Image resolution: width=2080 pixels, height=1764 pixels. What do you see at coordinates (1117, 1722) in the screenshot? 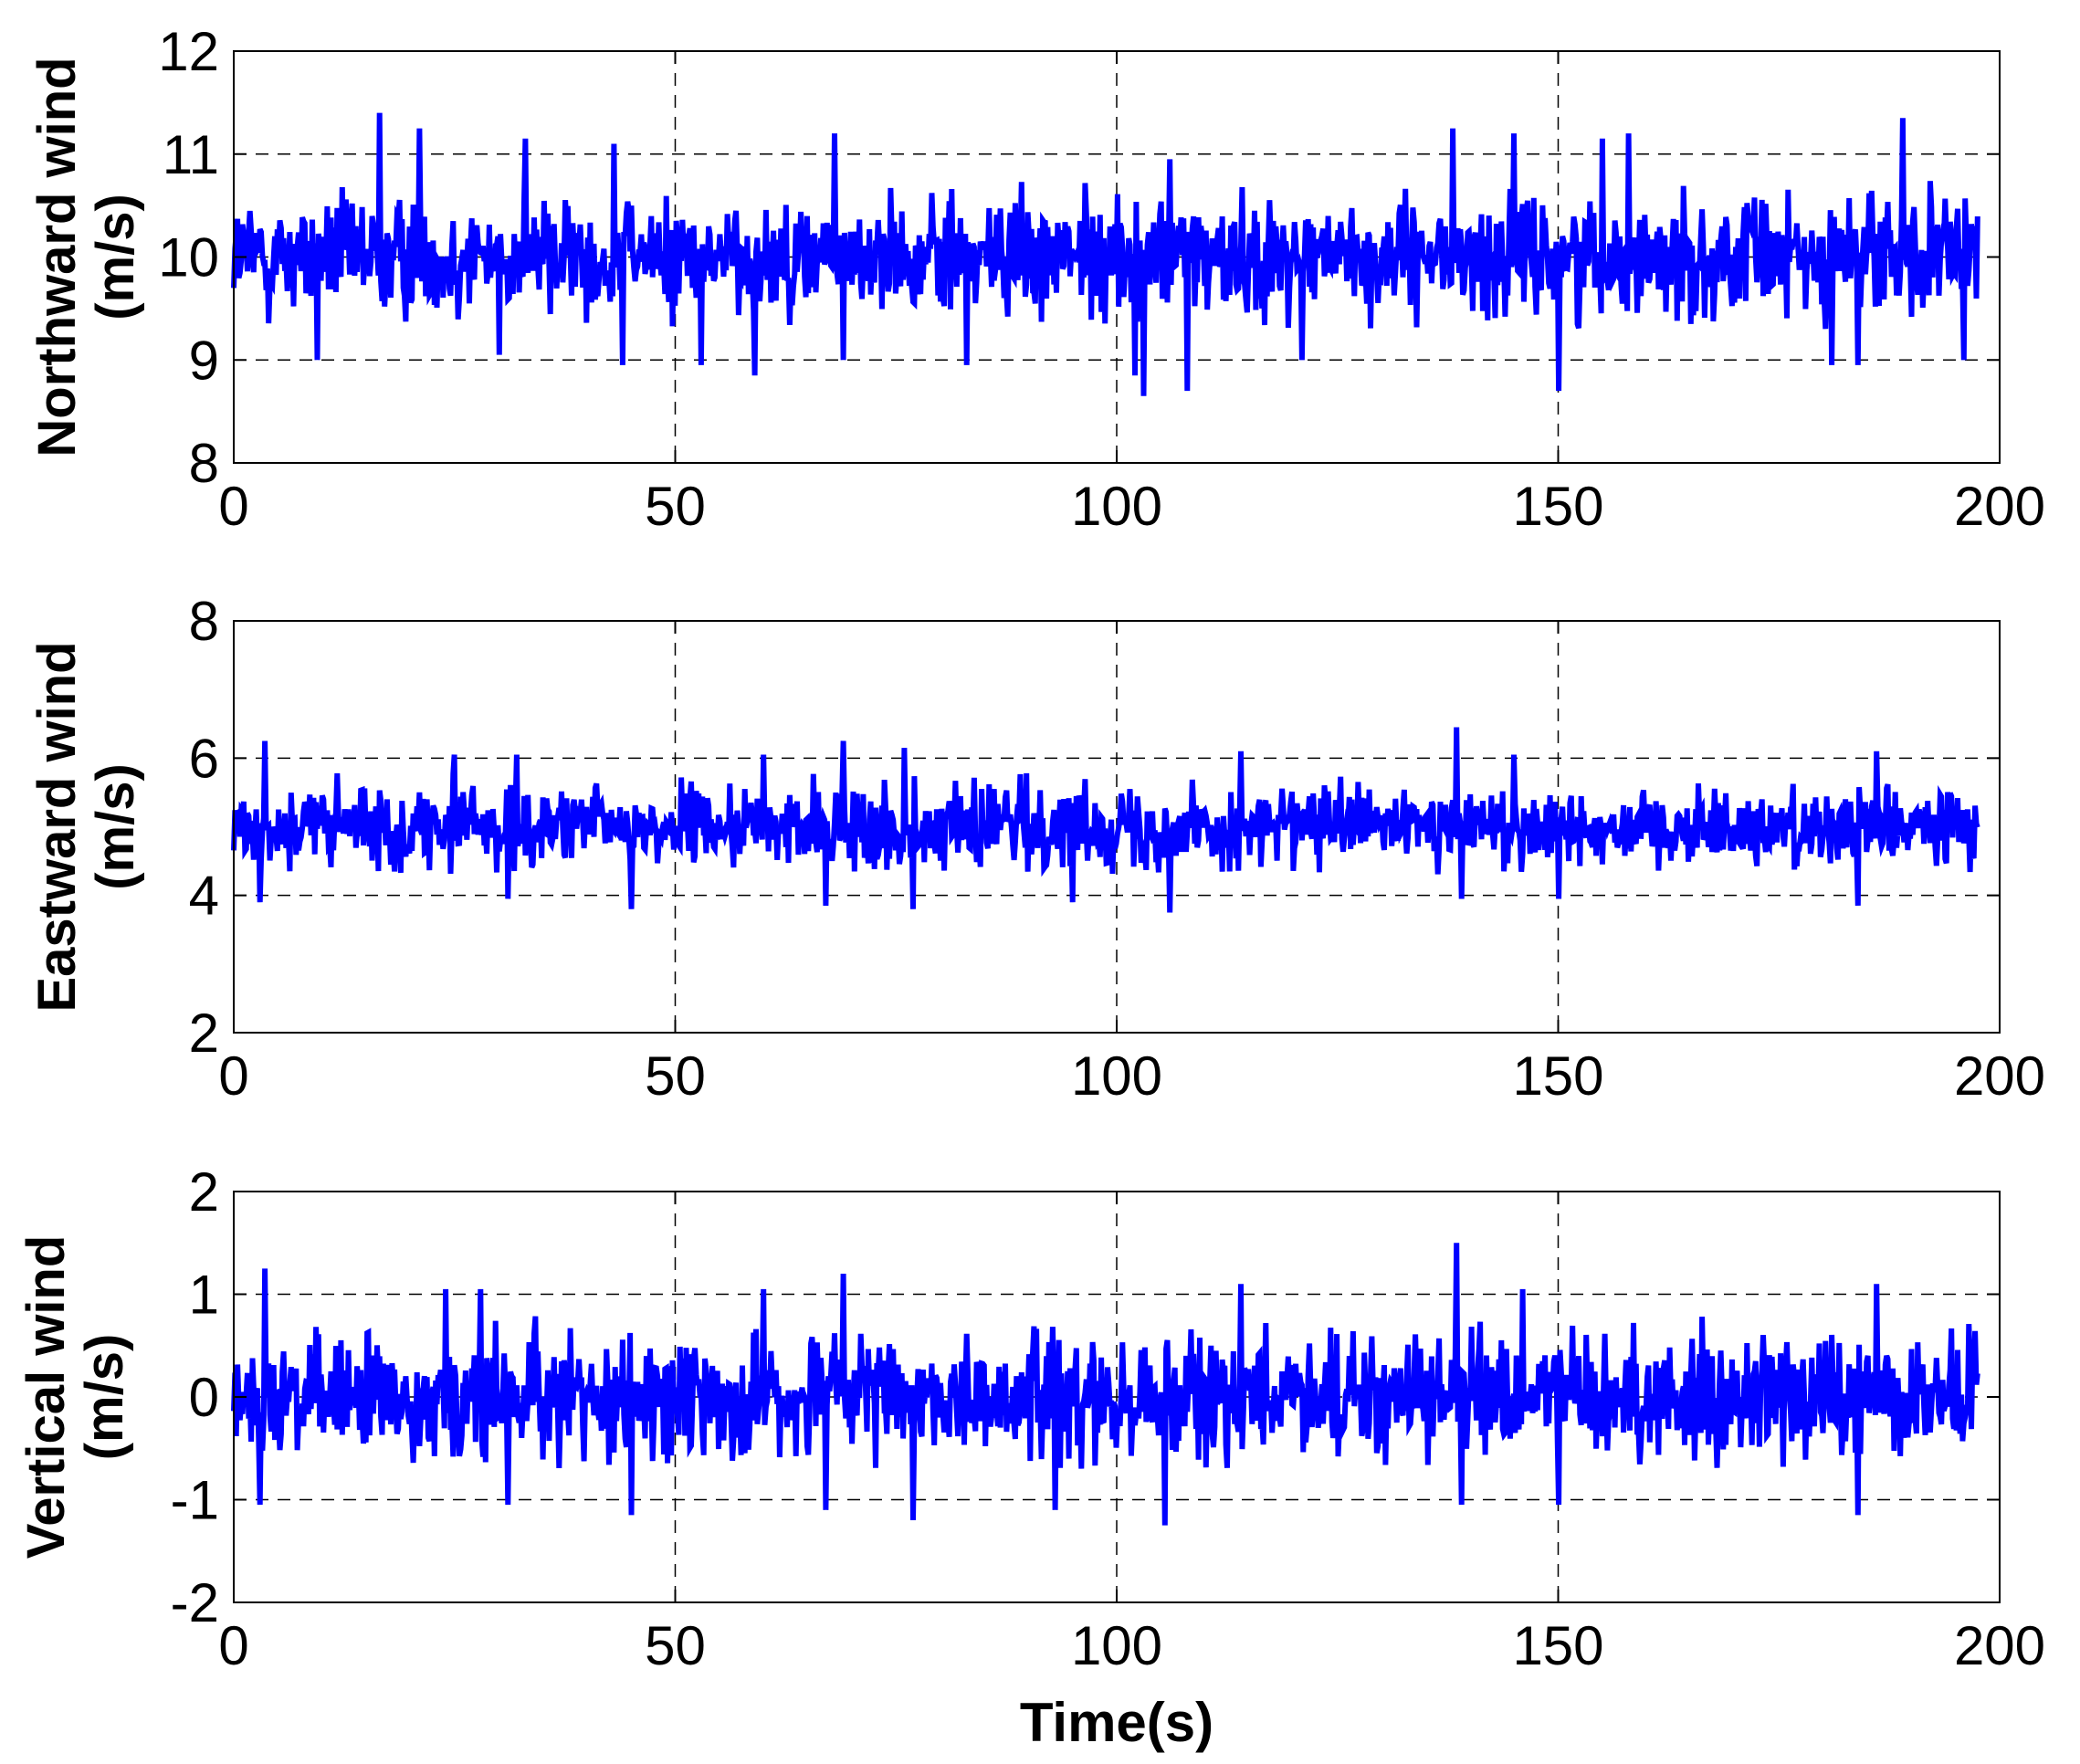
I see `x-axis-label: Time(s)` at bounding box center [1117, 1722].